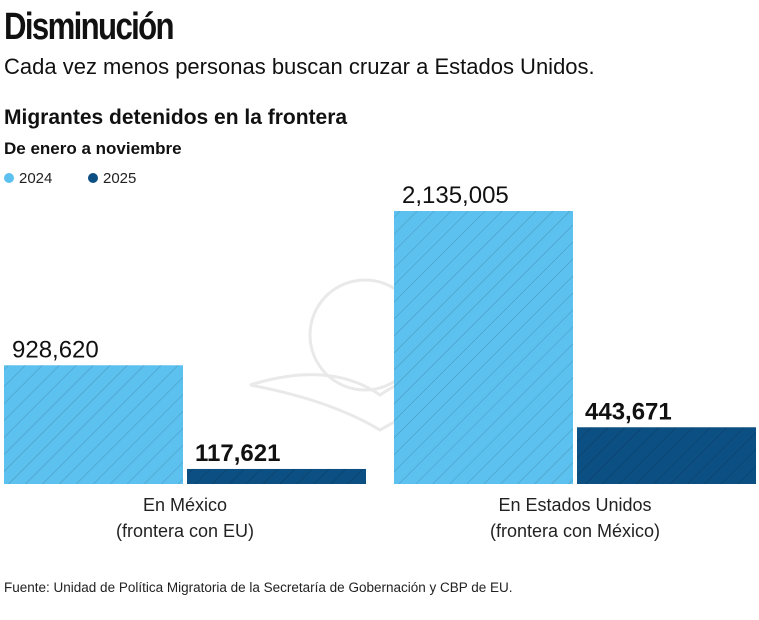 This screenshot has height=620, width=759. Describe the element at coordinates (185, 505) in the screenshot. I see `category-label: En México` at that location.